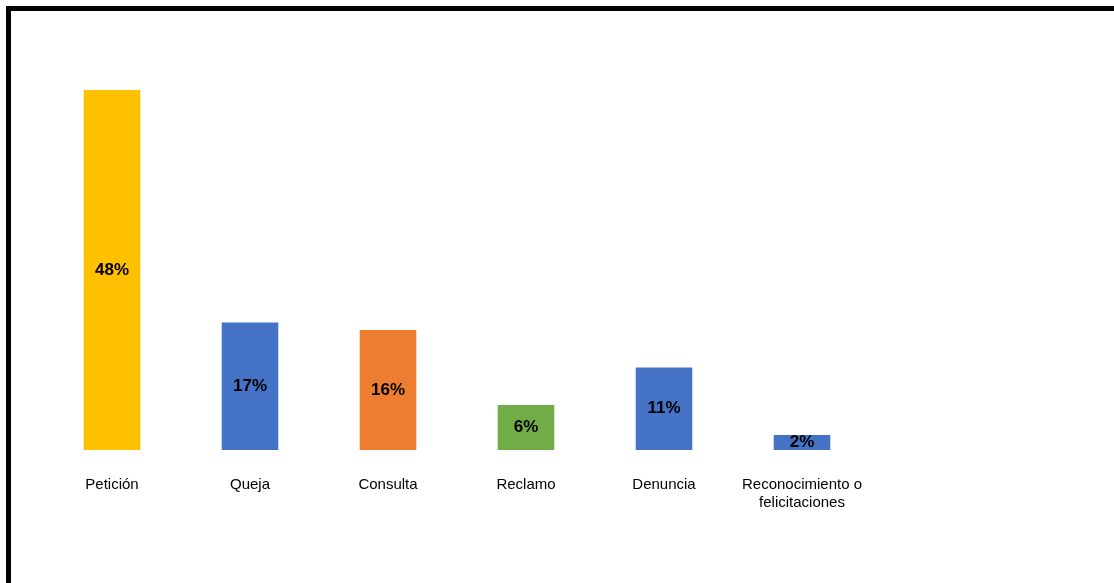  I want to click on data-label: 16%, so click(388, 389).